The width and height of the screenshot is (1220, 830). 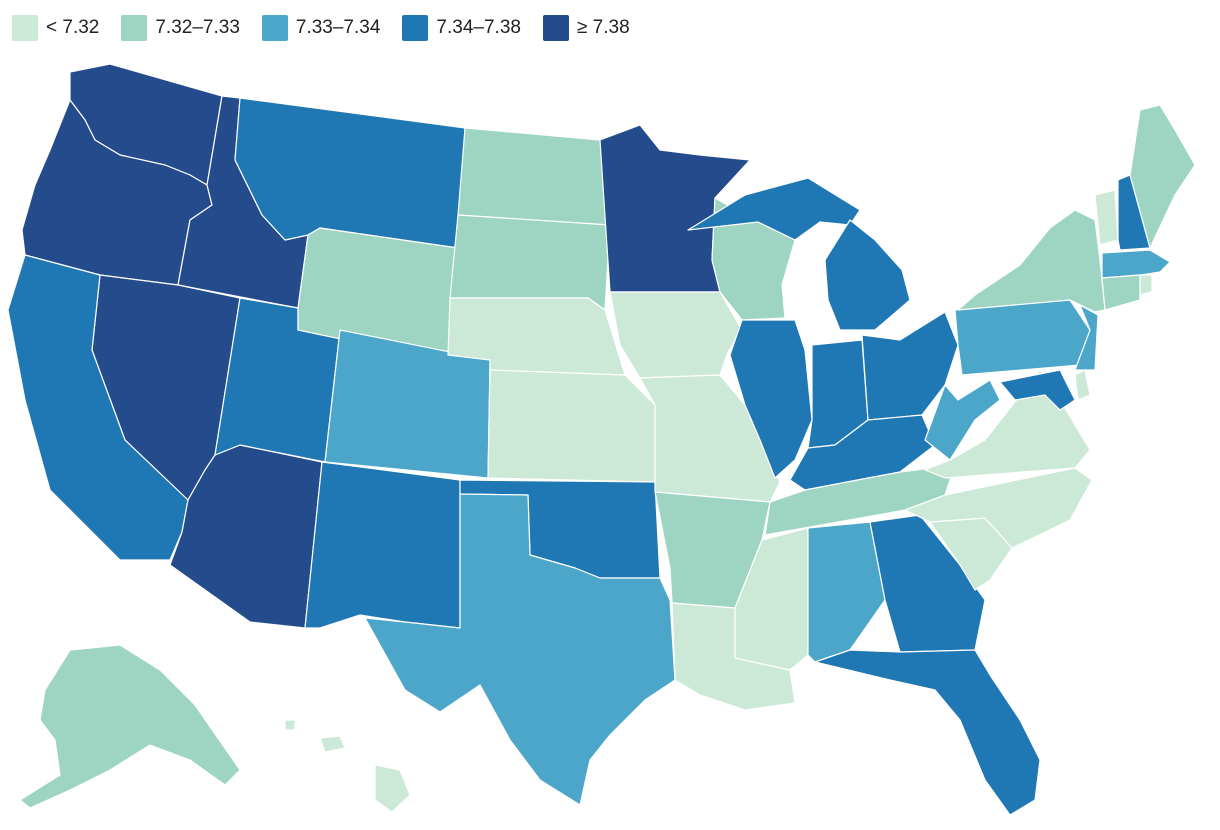 I want to click on state-PA, so click(x=1022, y=337).